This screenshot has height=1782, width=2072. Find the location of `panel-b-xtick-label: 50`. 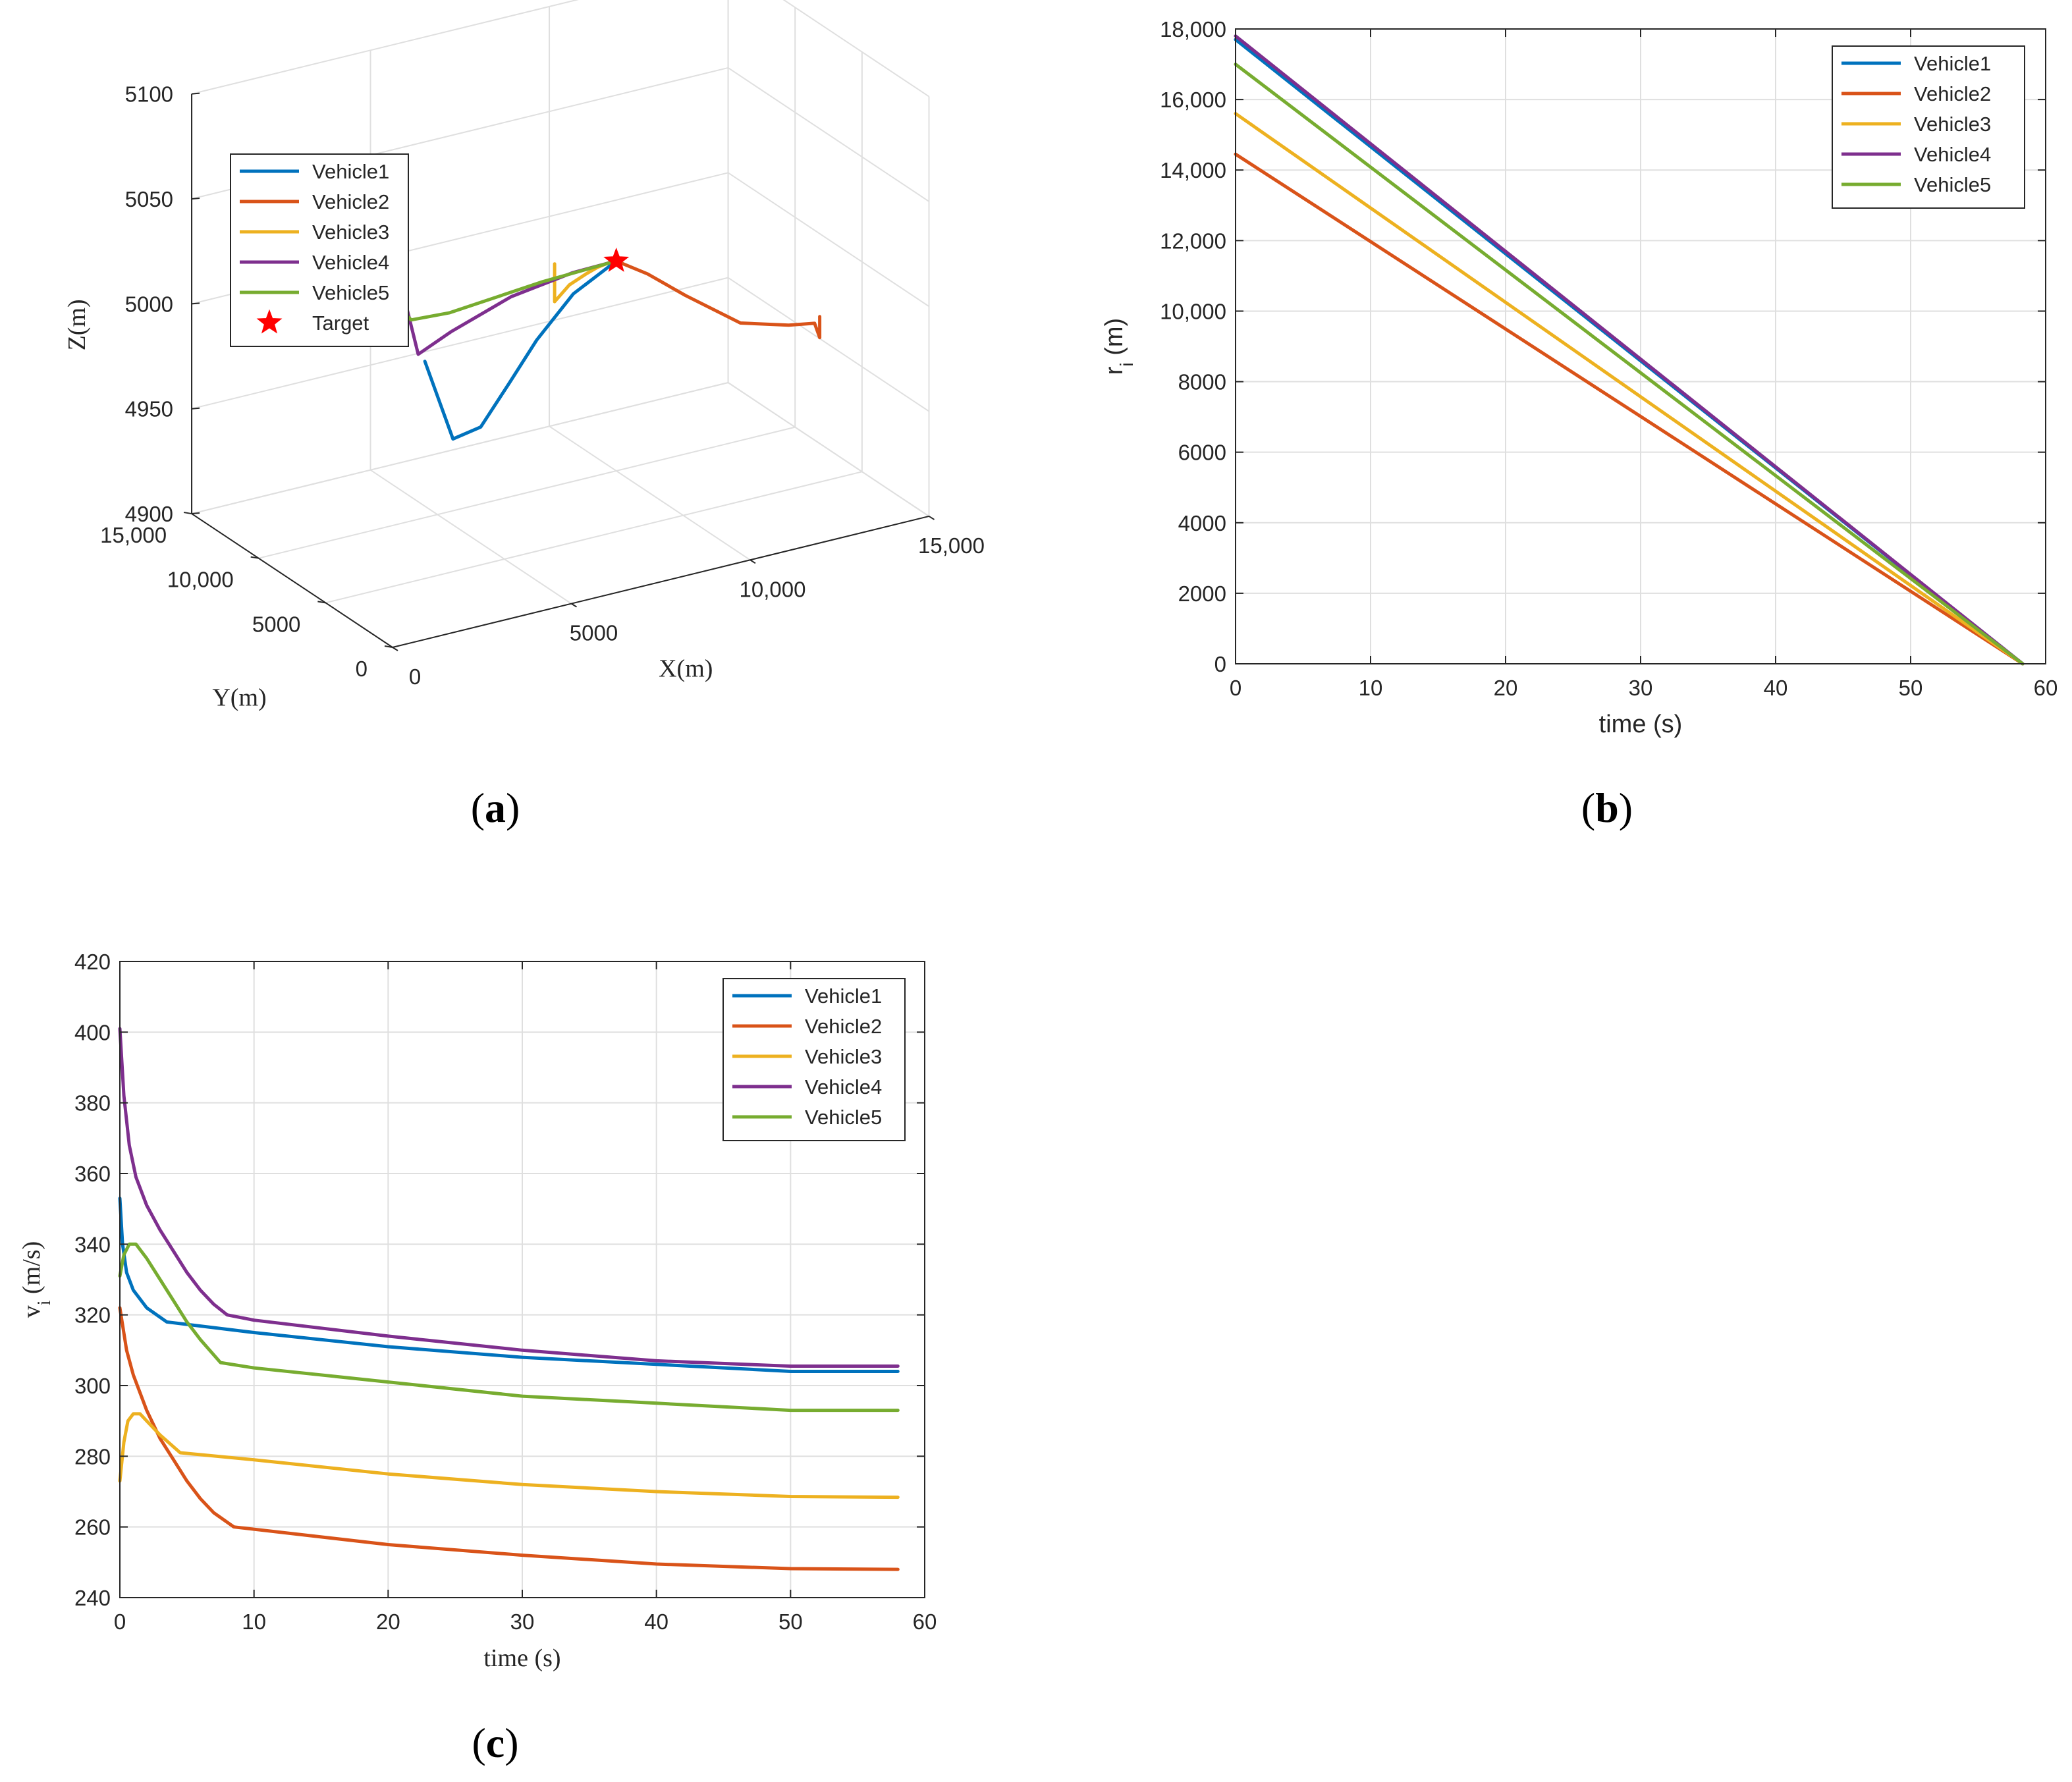

panel-b-xtick-label: 50 is located at coordinates (1911, 688).